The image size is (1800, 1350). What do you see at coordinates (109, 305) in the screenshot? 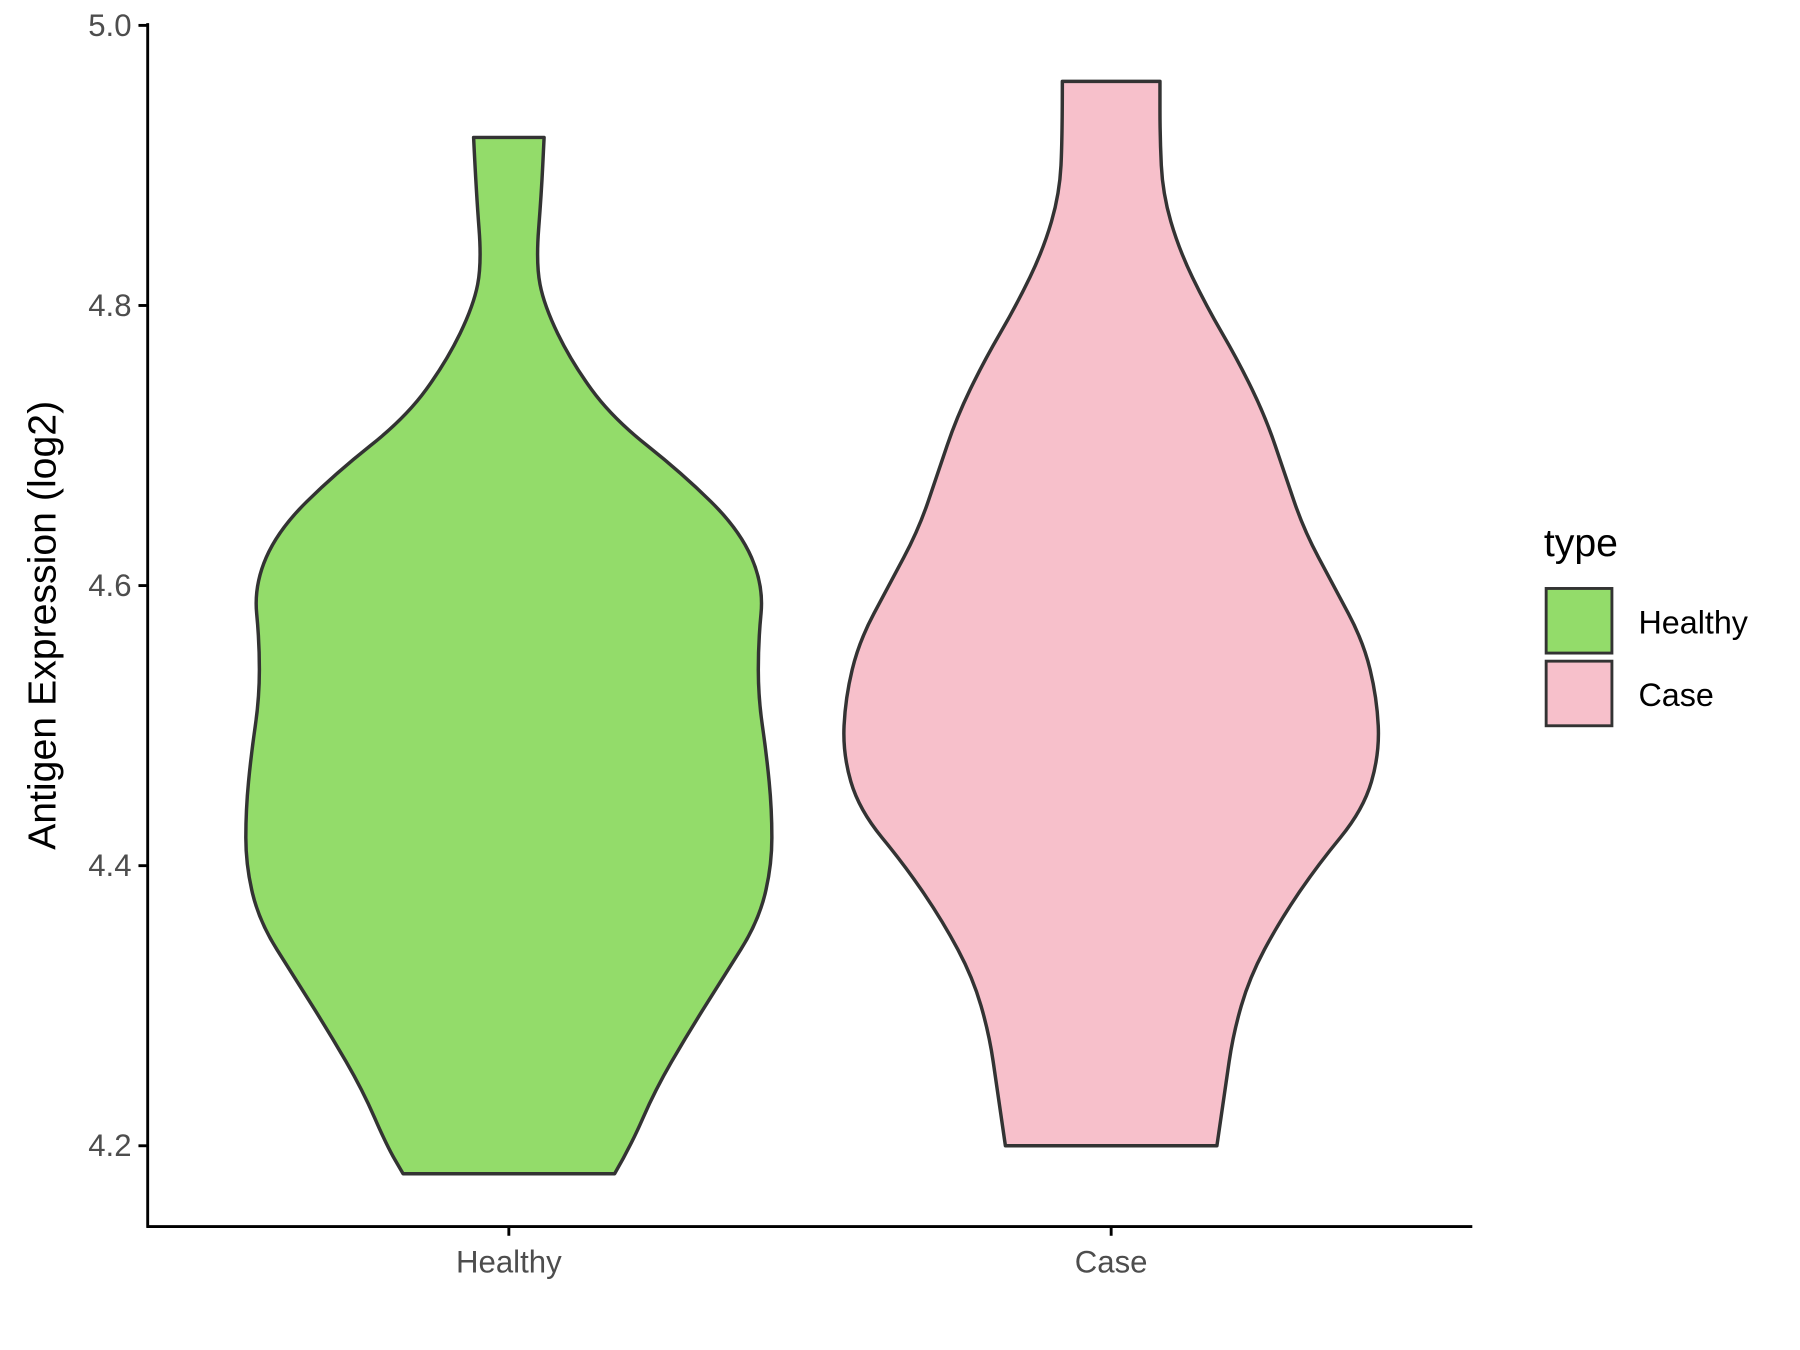
I see `y-tick-label: 4.8` at bounding box center [109, 305].